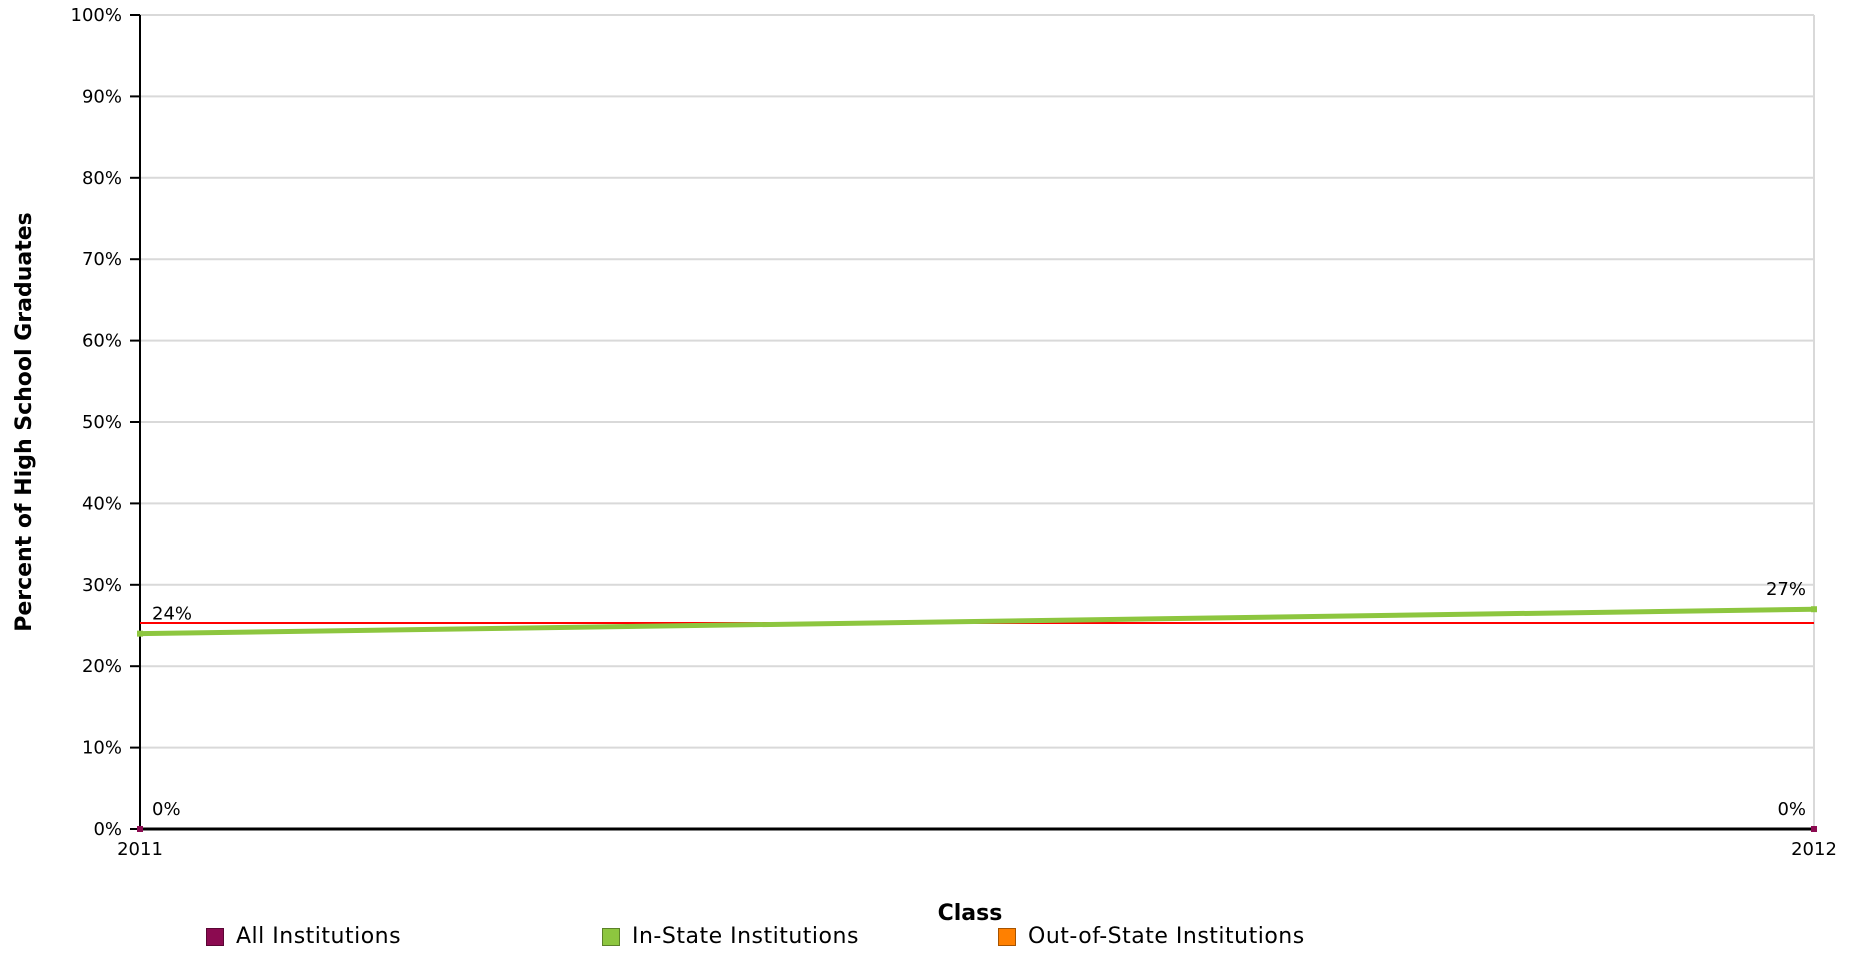  What do you see at coordinates (215, 936) in the screenshot?
I see `legend-swatch-all-institutions` at bounding box center [215, 936].